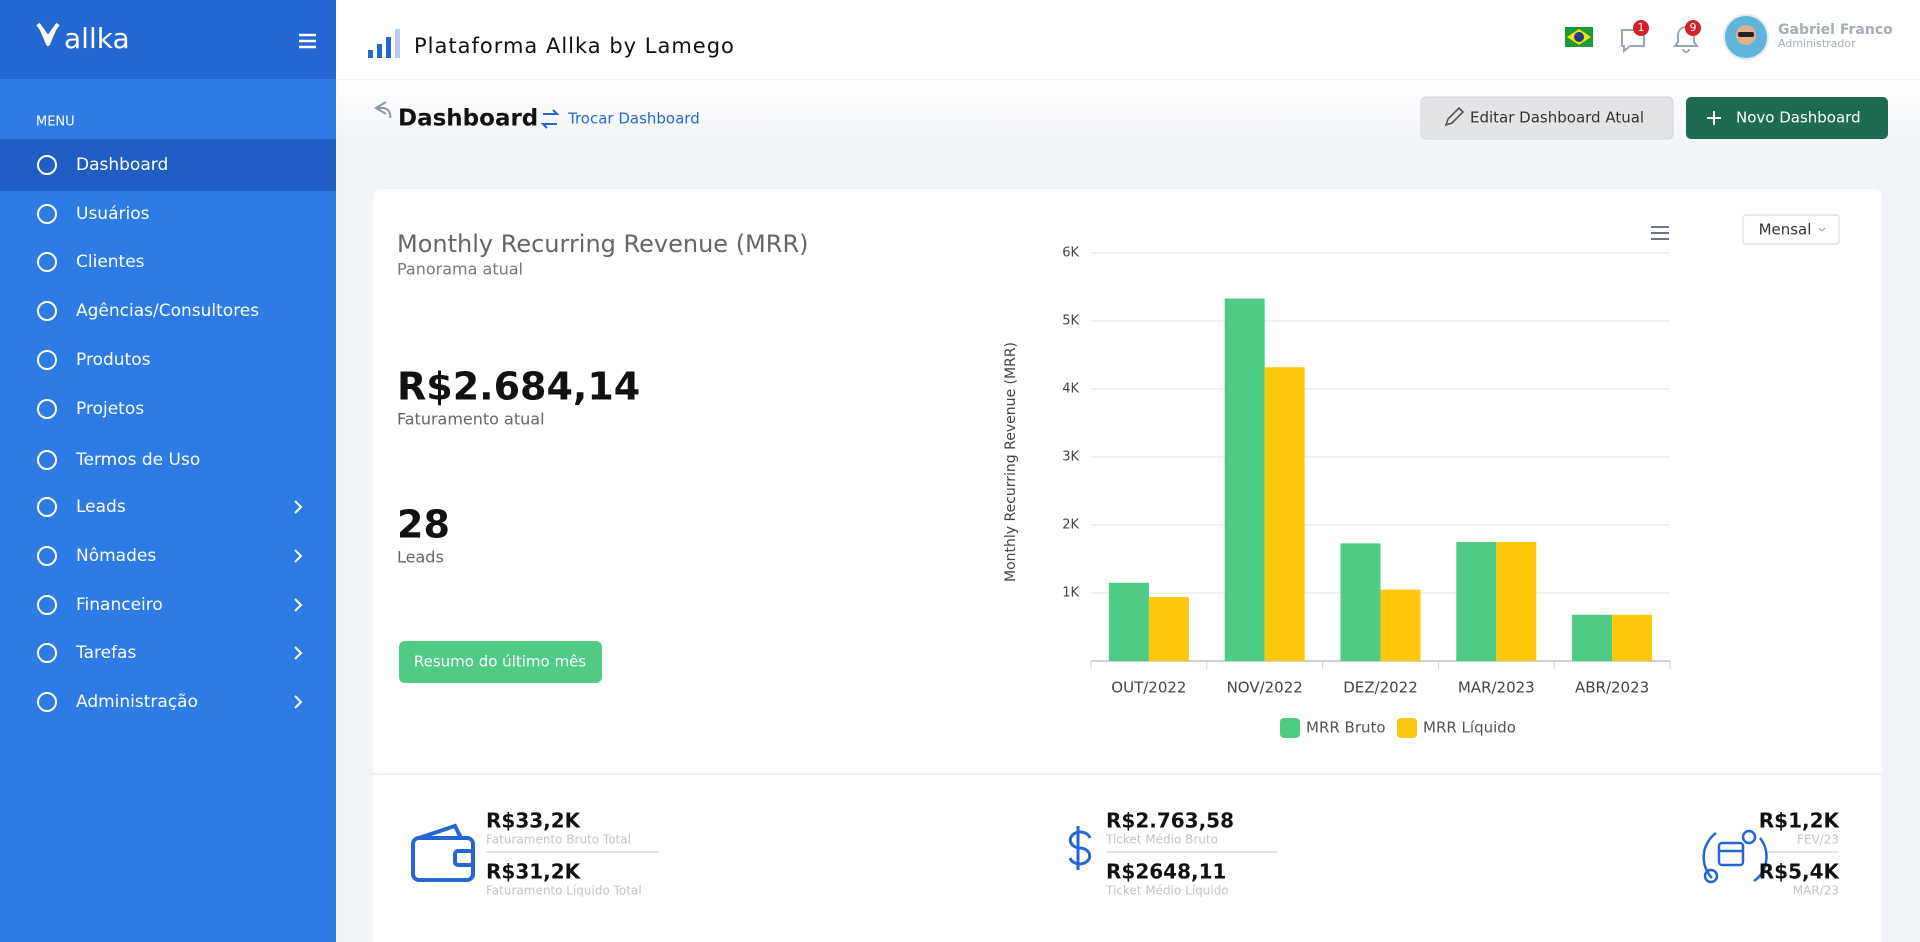 Image resolution: width=1920 pixels, height=942 pixels. Describe the element at coordinates (443, 852) in the screenshot. I see `wallet-icon` at that location.